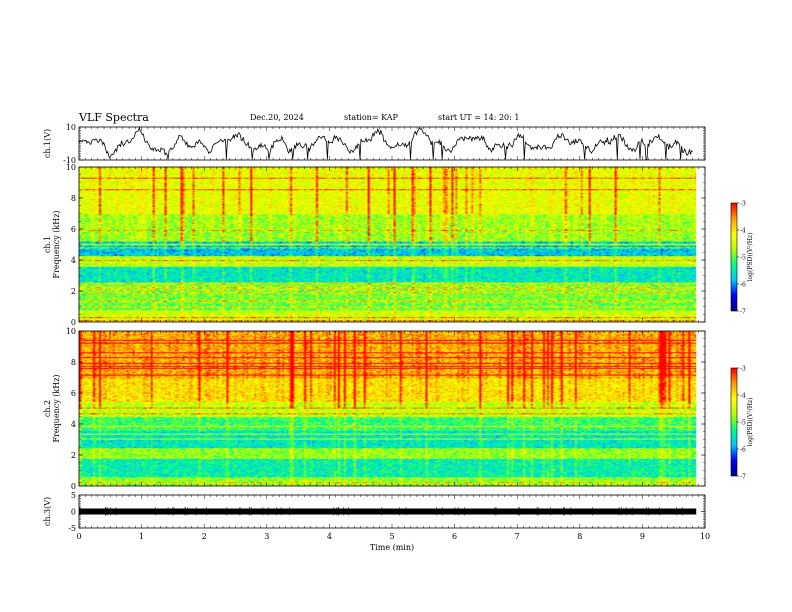 Image resolution: width=792 pixels, height=612 pixels. What do you see at coordinates (73, 495) in the screenshot?
I see `ch3-waveform-ytick-2: 5` at bounding box center [73, 495].